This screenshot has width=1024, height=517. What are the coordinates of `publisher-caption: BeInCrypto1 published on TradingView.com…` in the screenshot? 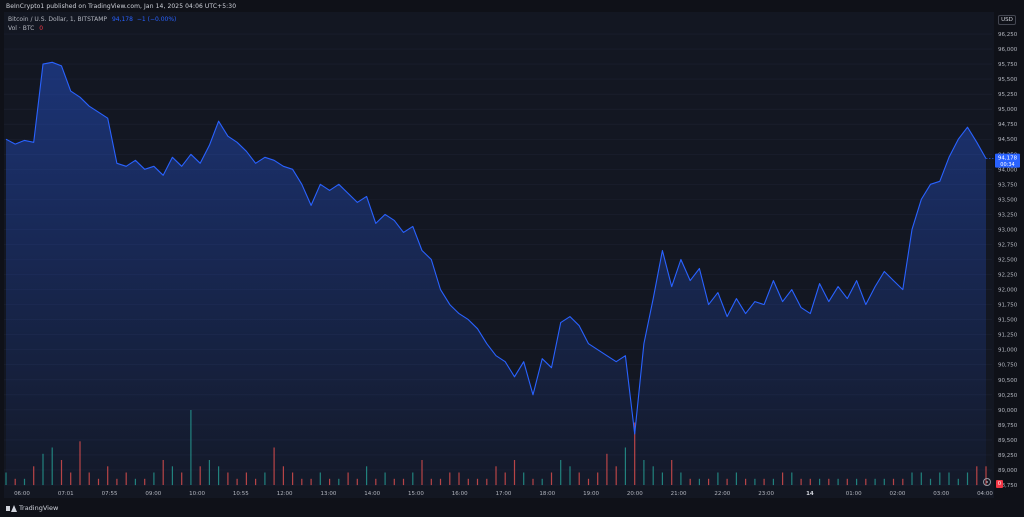 It's located at (121, 6).